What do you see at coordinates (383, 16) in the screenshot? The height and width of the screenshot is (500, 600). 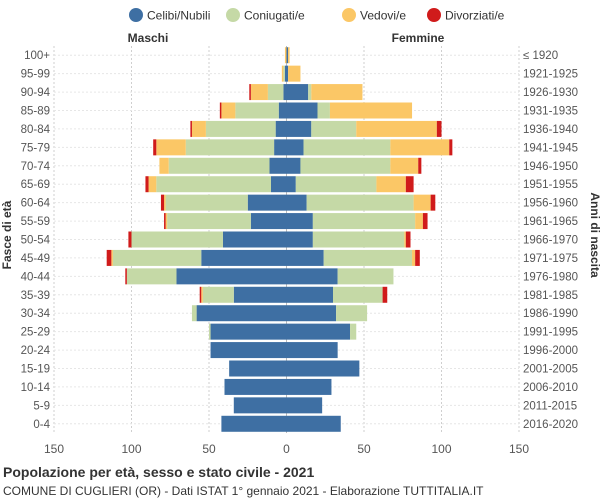 I see `legend-label-2: Vedovi/e` at bounding box center [383, 16].